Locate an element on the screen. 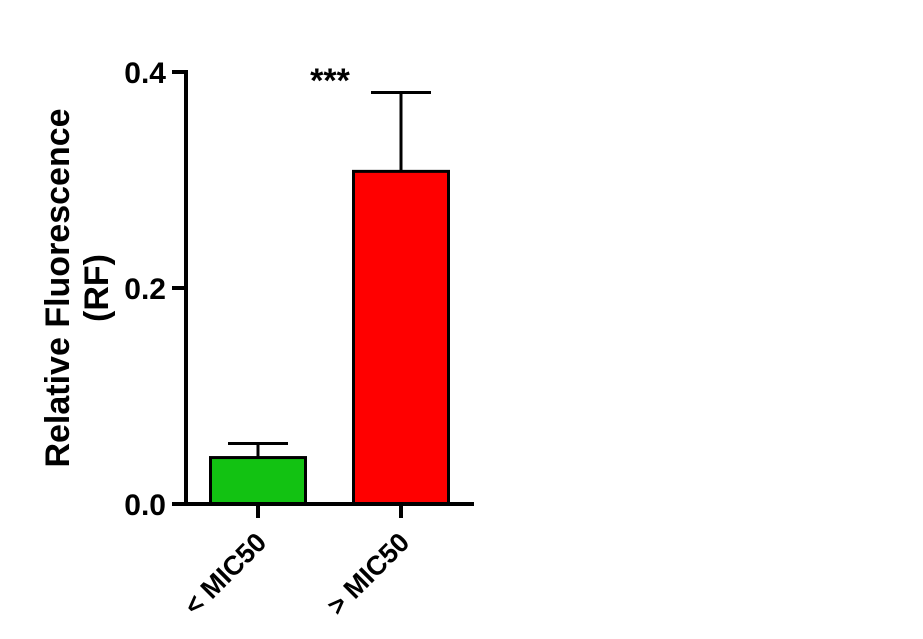  bar-above-mic50 is located at coordinates (401, 337).